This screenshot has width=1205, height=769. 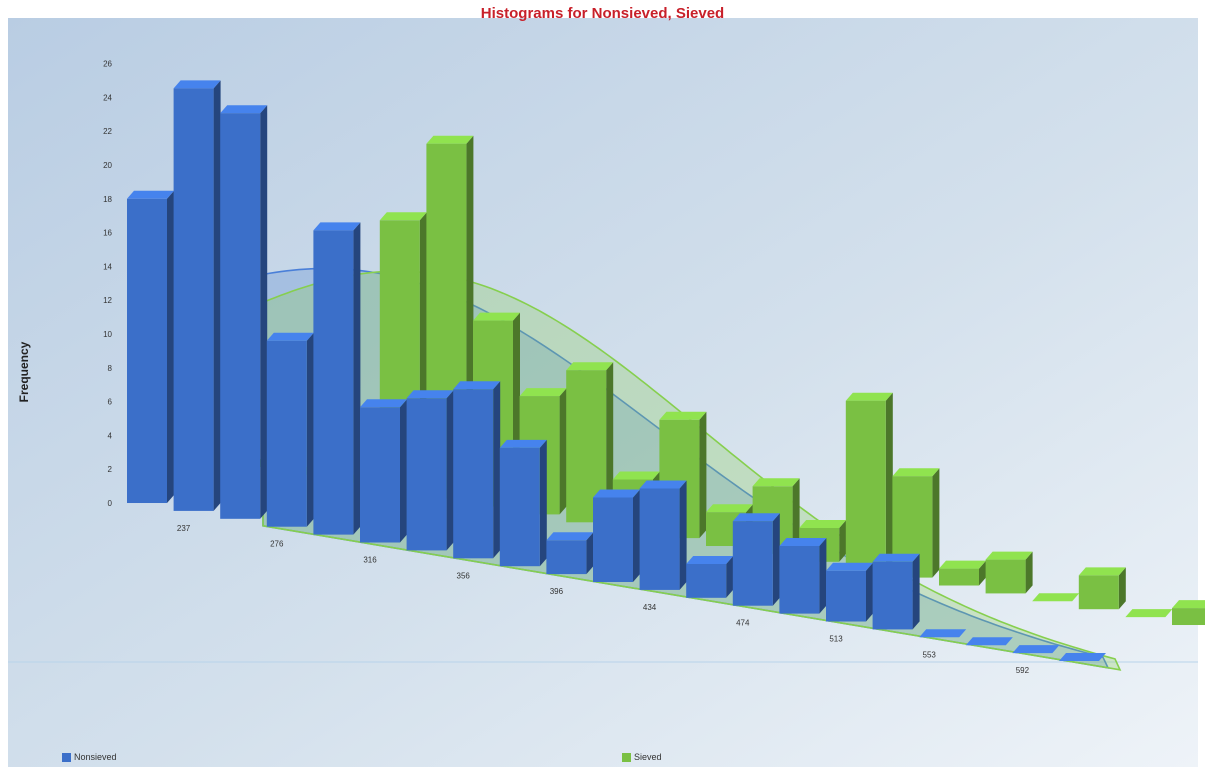 I want to click on x-tick-label: 553, so click(x=930, y=654).